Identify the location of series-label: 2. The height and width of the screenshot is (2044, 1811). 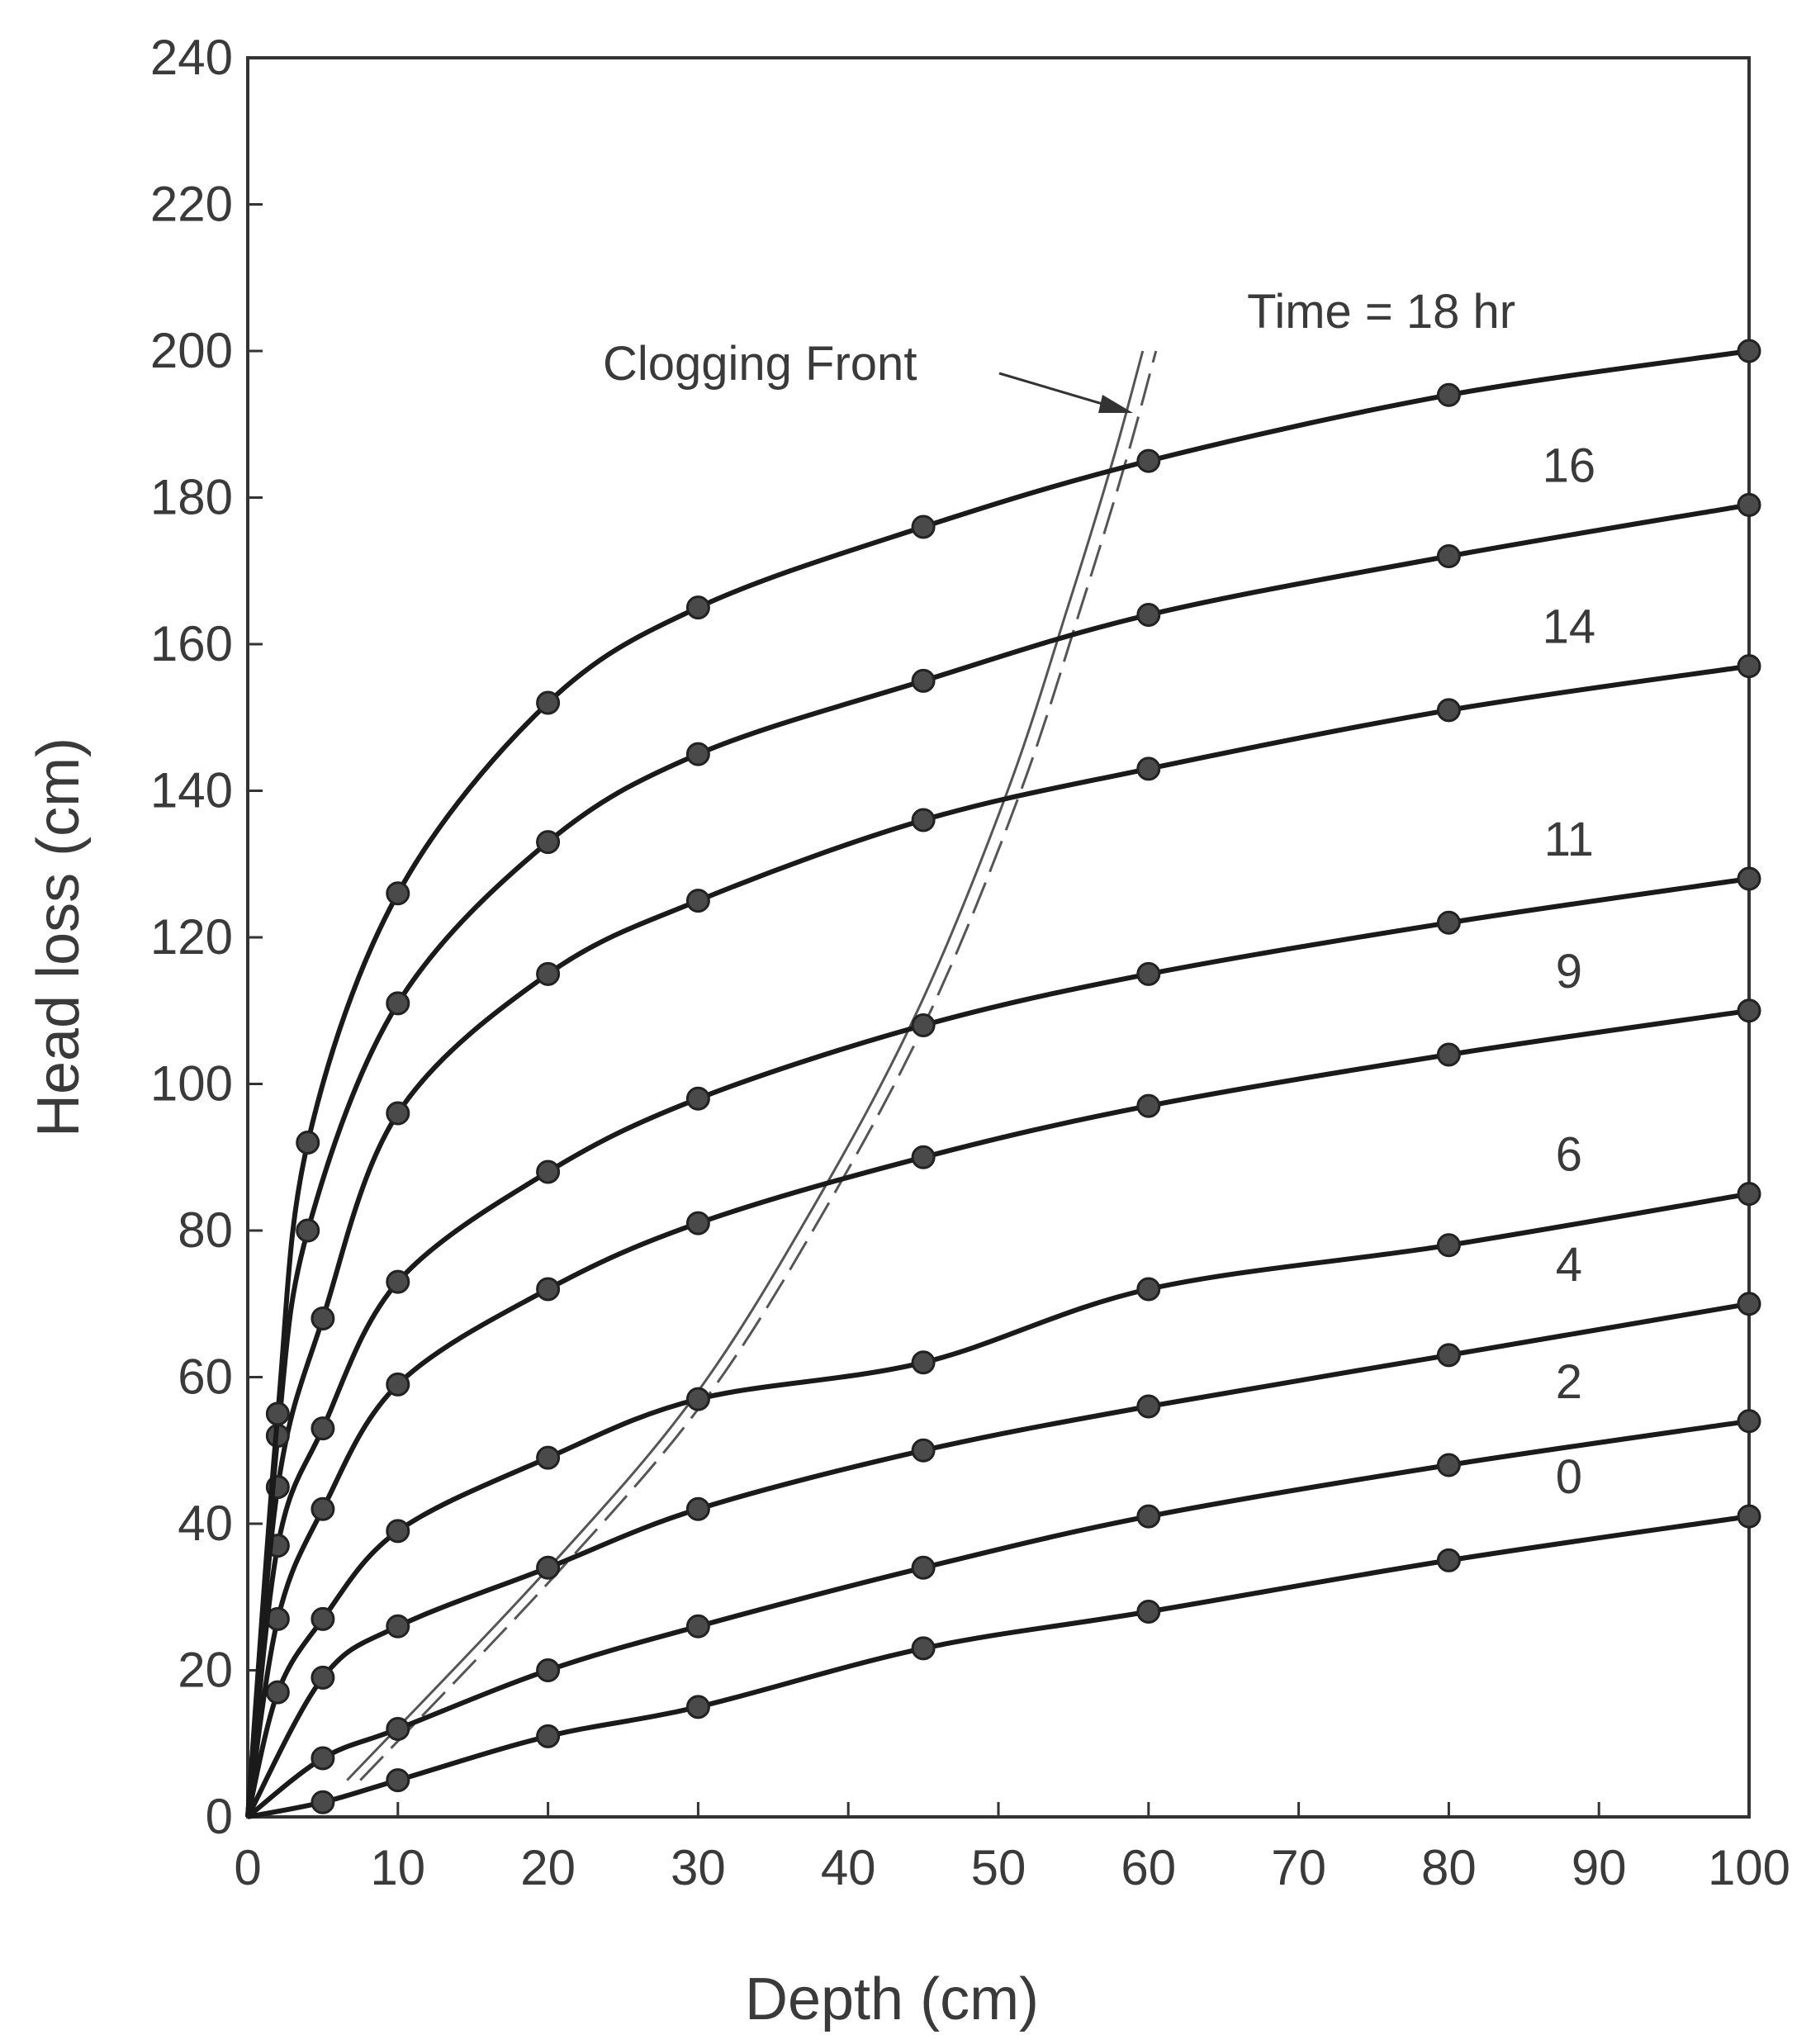
(1569, 1382).